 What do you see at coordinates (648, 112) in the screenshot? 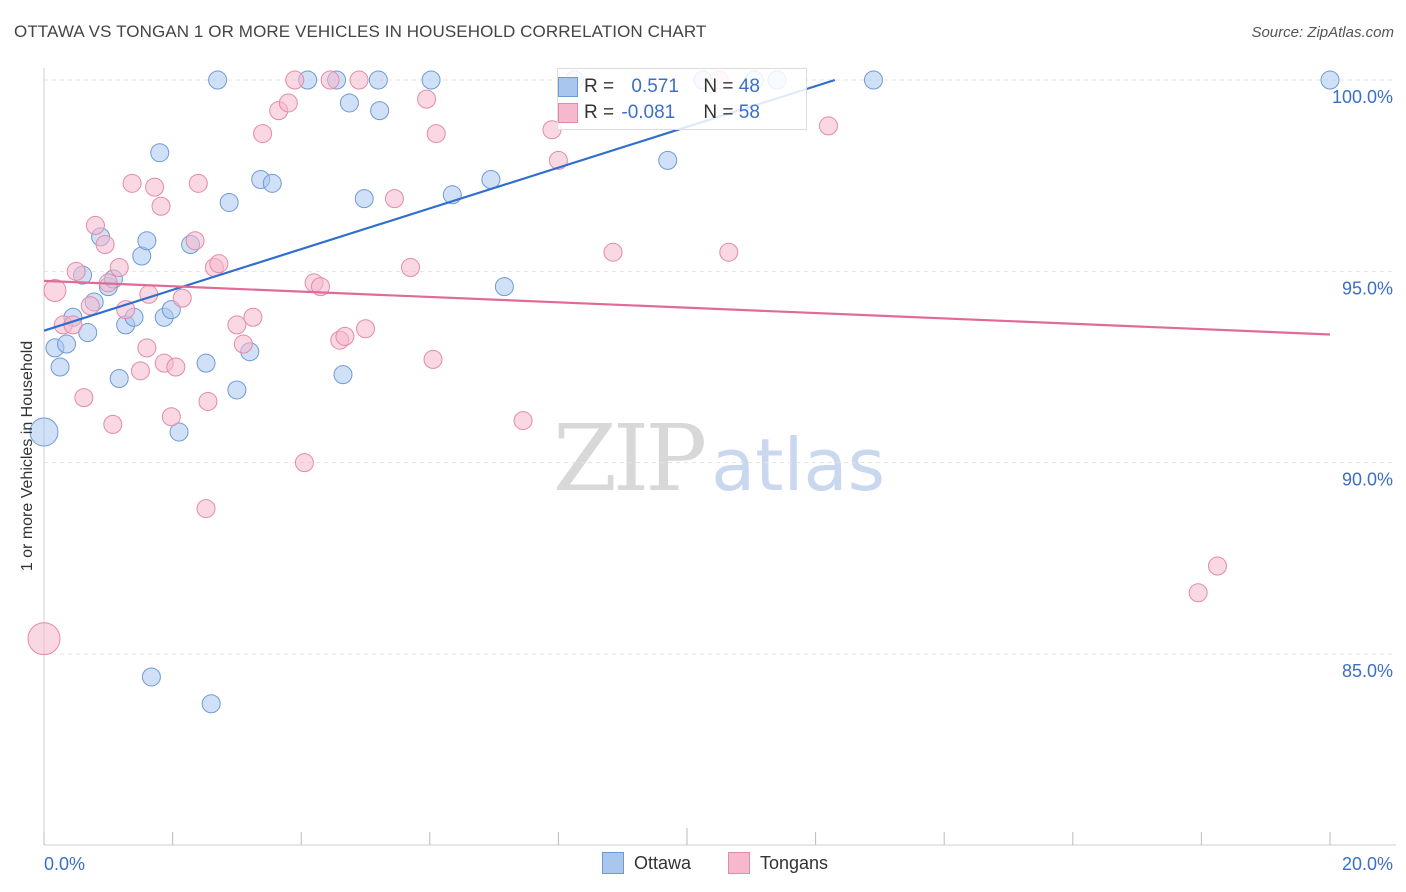
I see `legend-r-value: -0.081` at bounding box center [648, 112].